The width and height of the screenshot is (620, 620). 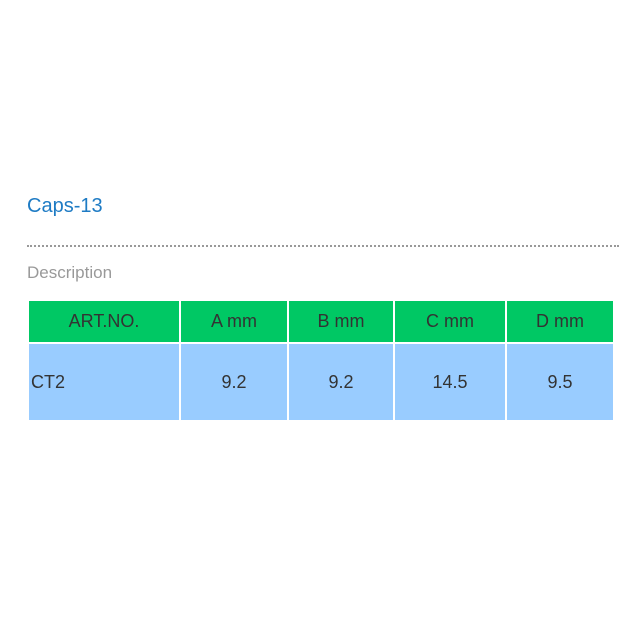 What do you see at coordinates (104, 321) in the screenshot?
I see `header-art-no: ART.NO.` at bounding box center [104, 321].